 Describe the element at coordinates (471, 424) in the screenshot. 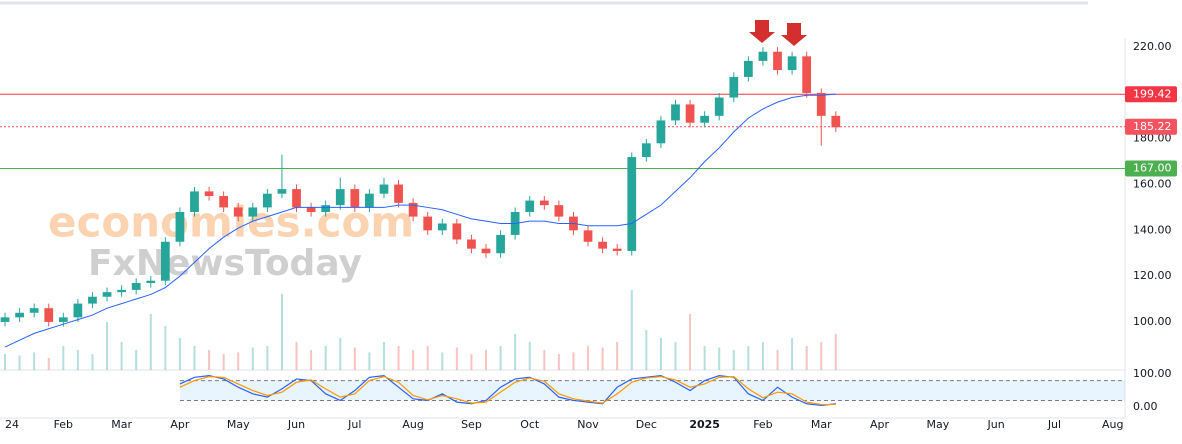

I see `x-tick-label: Sep` at that location.